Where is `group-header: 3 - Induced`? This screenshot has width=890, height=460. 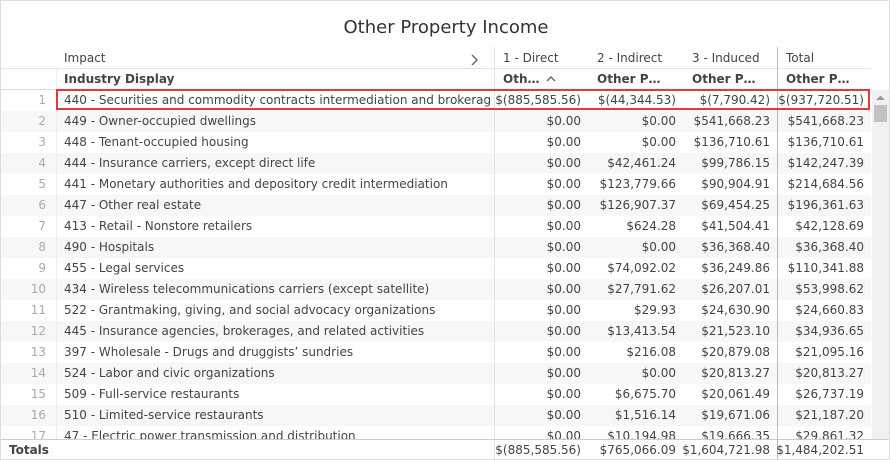
group-header: 3 - Induced is located at coordinates (726, 58).